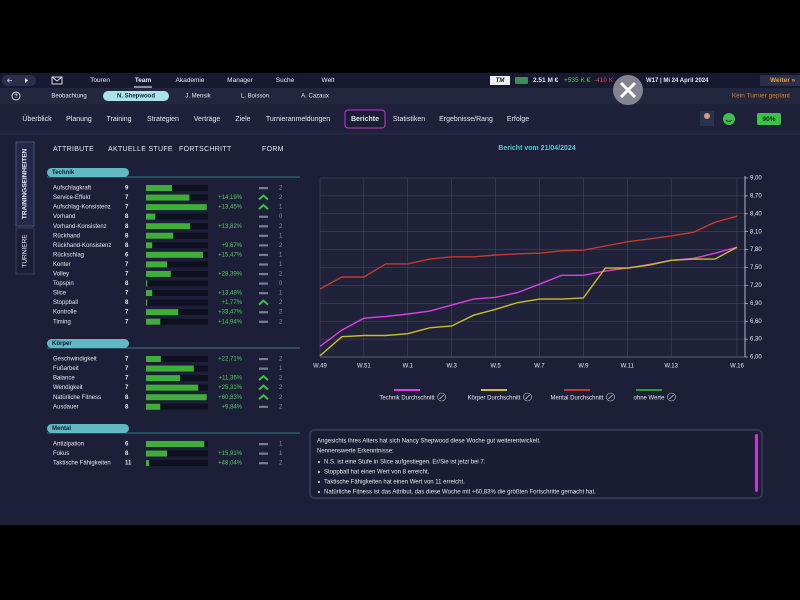 Image resolution: width=800 pixels, height=600 pixels. I want to click on menu-item: Akademie, so click(190, 80).